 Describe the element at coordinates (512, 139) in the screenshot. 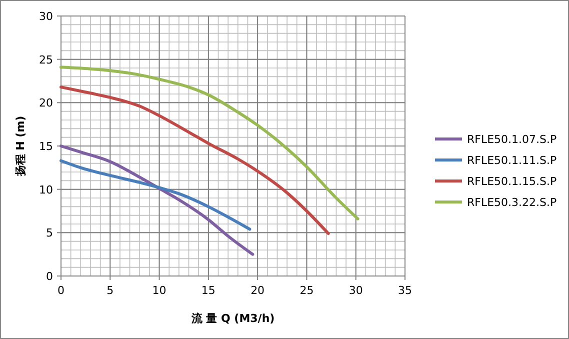

I see `legend-label: RFLE50.1.07.S.P` at that location.